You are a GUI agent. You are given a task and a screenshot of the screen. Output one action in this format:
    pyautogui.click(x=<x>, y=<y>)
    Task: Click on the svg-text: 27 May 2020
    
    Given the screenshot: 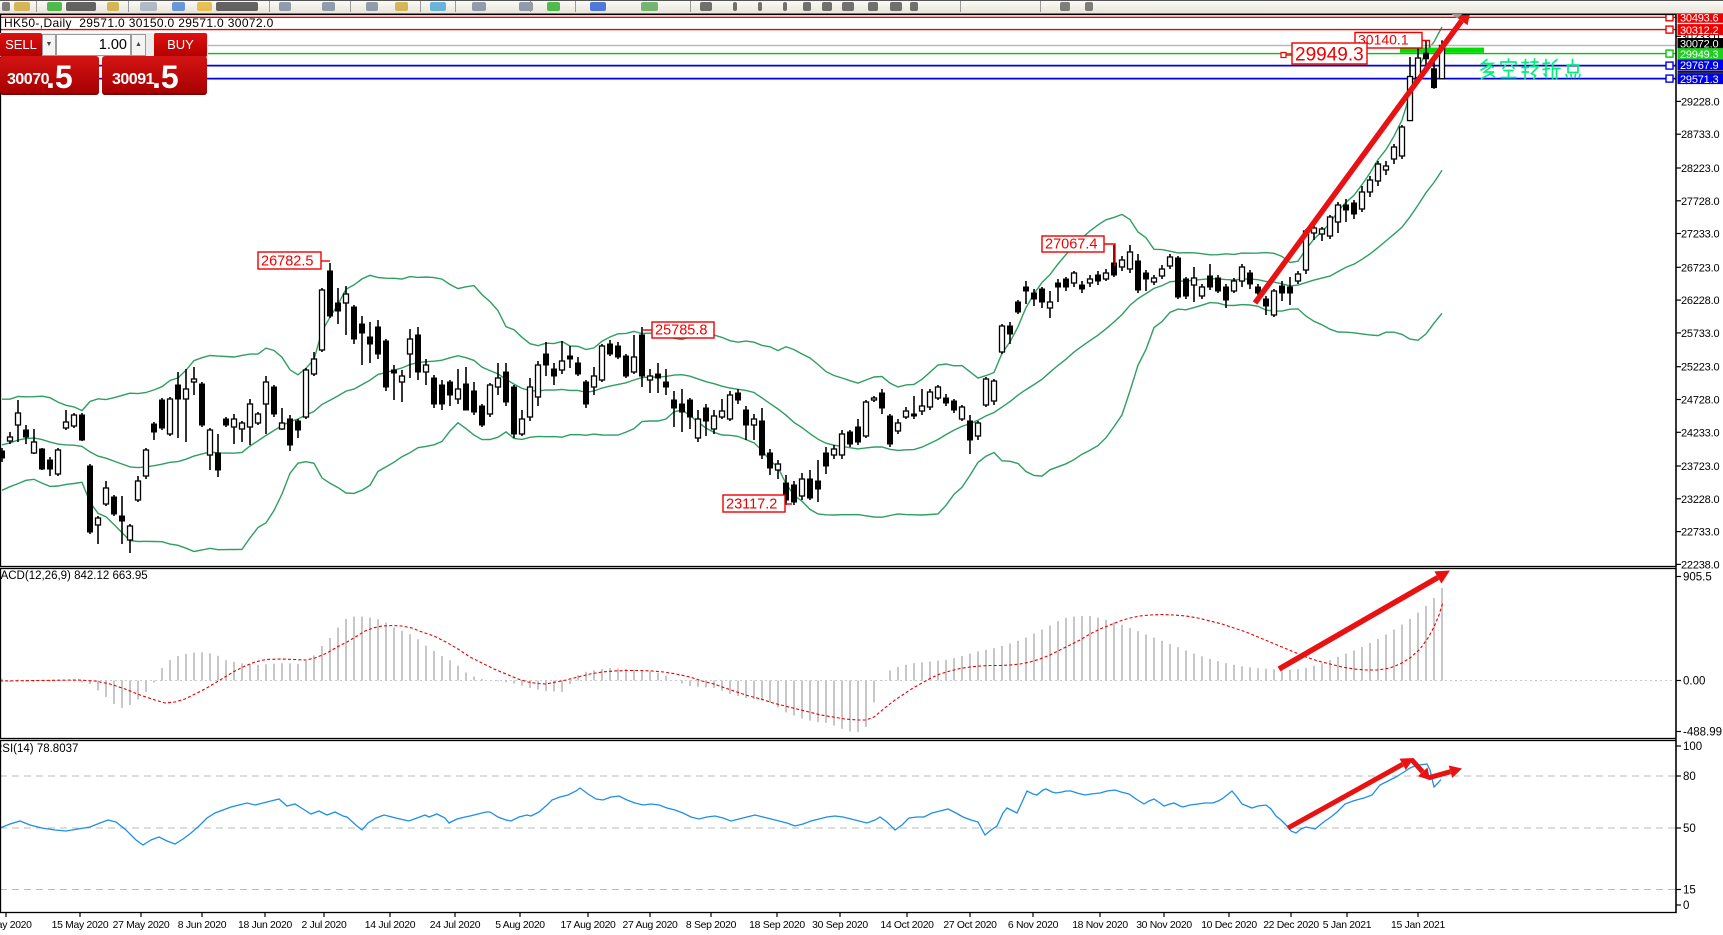 What is the action you would take?
    pyautogui.click(x=141, y=925)
    